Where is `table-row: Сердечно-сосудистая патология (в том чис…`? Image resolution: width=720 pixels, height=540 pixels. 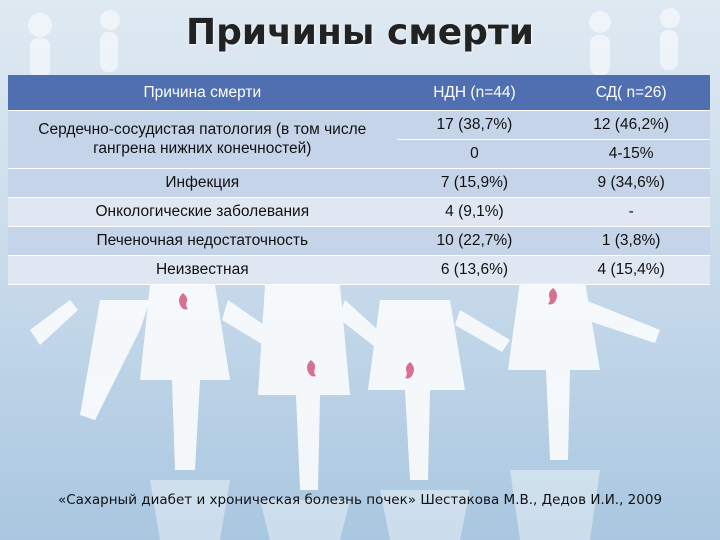 table-row: Сердечно-сосудистая патология (в том чис… is located at coordinates (359, 139).